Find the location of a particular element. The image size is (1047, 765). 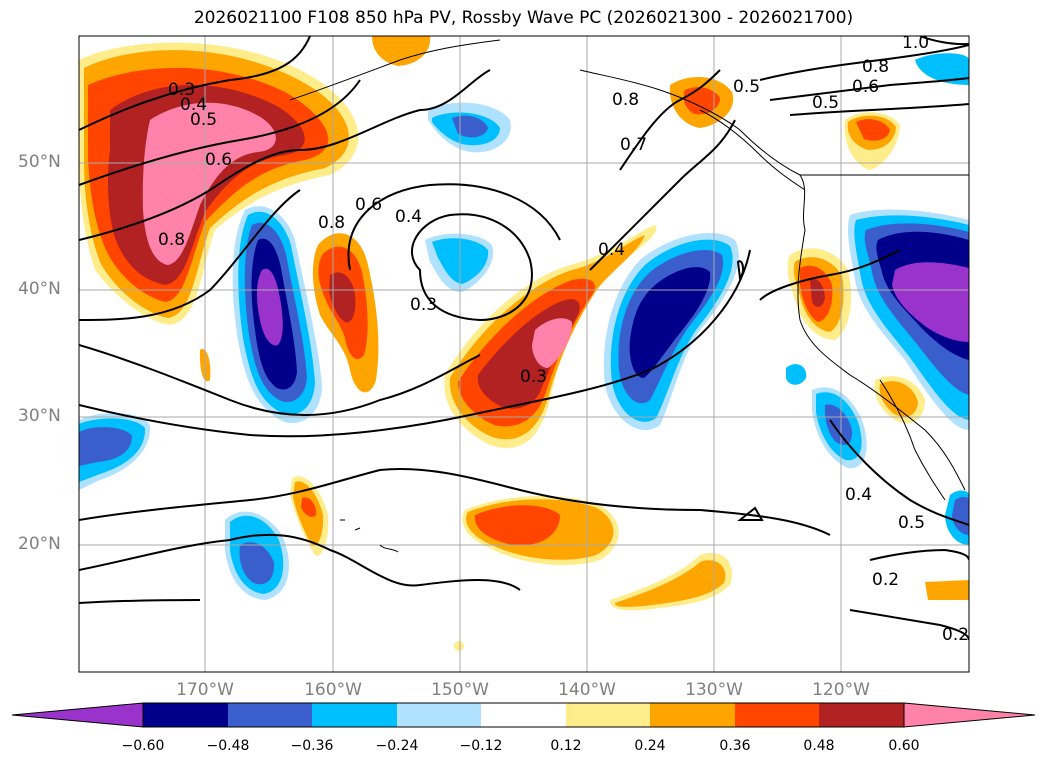

colorbar-tick: 0.60 is located at coordinates (904, 746).